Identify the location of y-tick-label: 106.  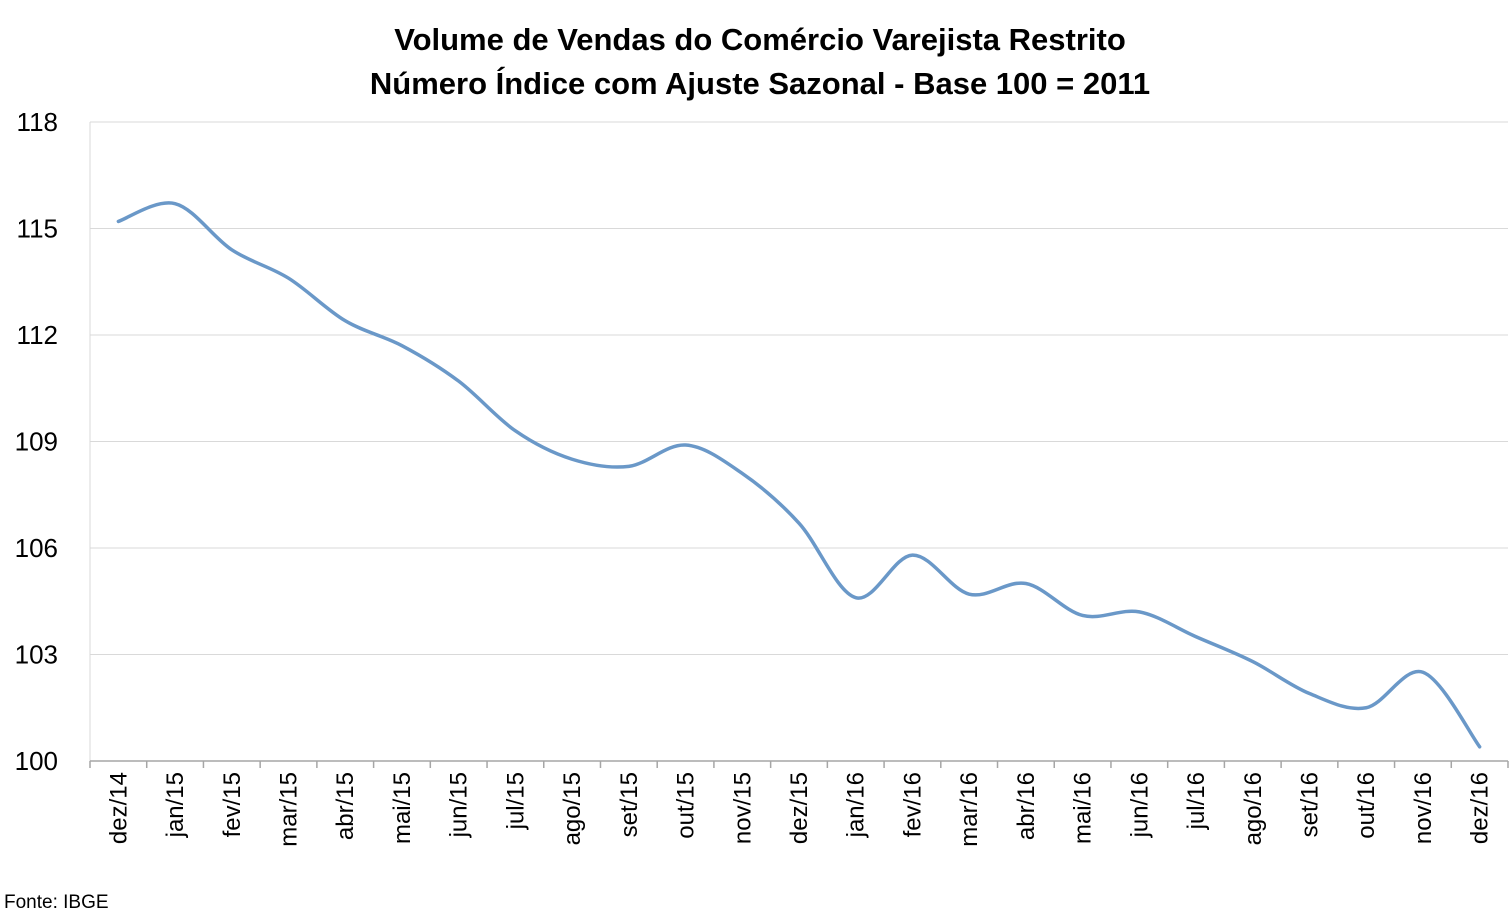
(36, 548).